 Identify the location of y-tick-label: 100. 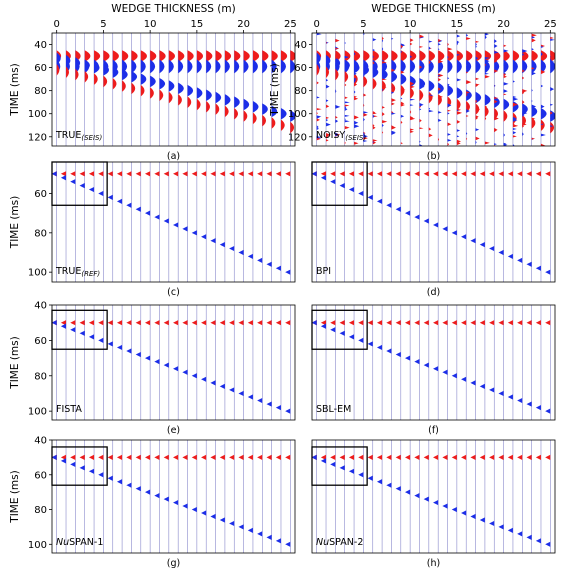
(37, 273).